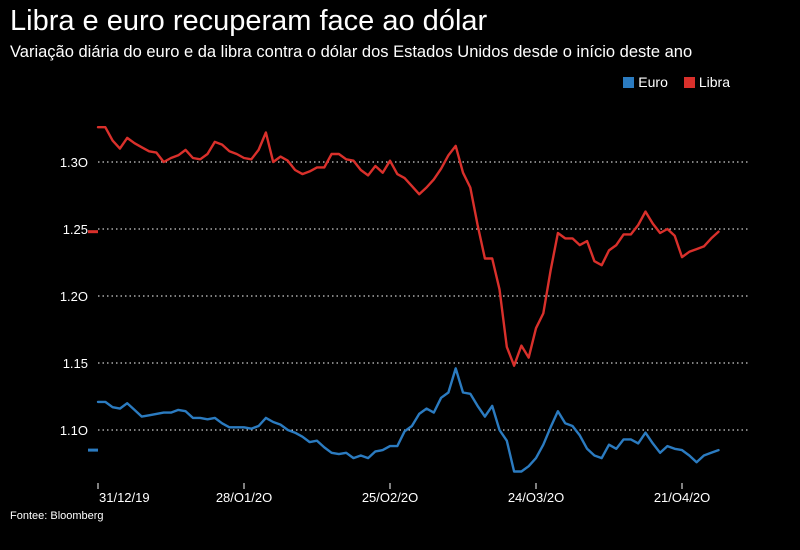 This screenshot has height=550, width=800. I want to click on x-axis: 31/12/19 28/O1/2O 25/O2/2O 24/O3/2O 21/O4/2O, so click(403, 494).